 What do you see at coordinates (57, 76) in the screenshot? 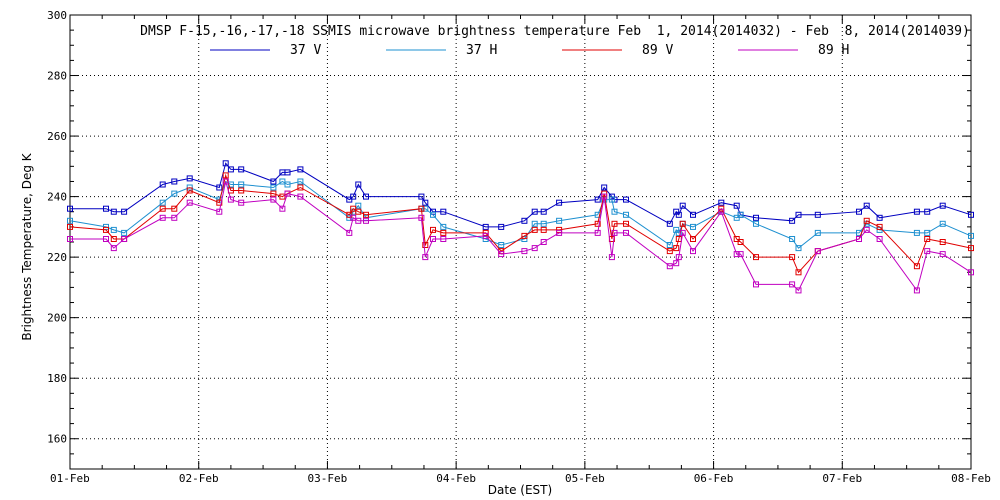
I see `y-tick-label: 280` at bounding box center [57, 76].